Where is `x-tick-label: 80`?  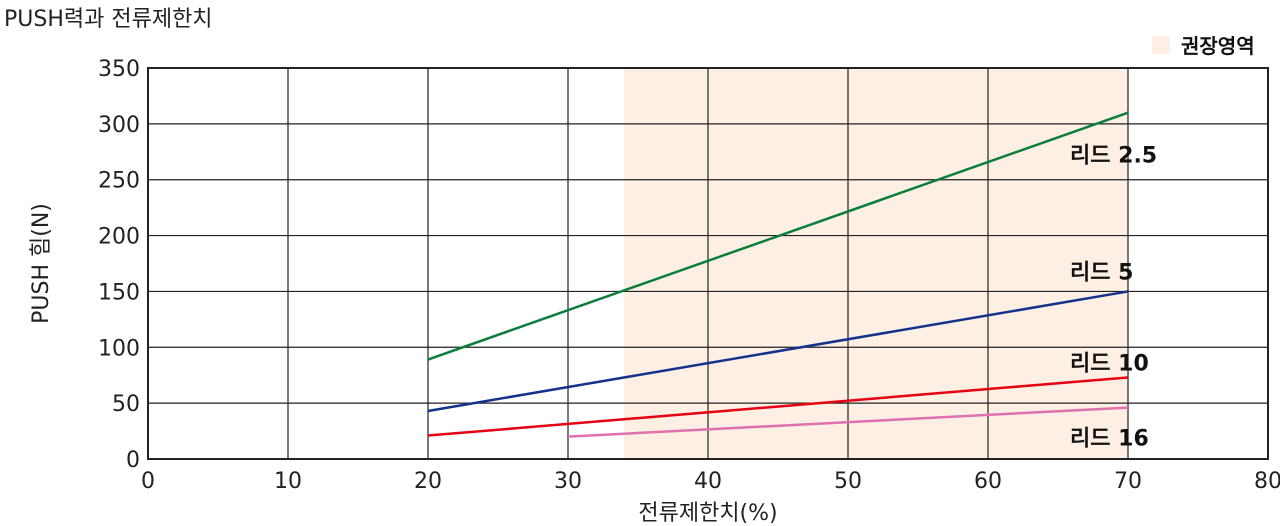 x-tick-label: 80 is located at coordinates (1267, 481).